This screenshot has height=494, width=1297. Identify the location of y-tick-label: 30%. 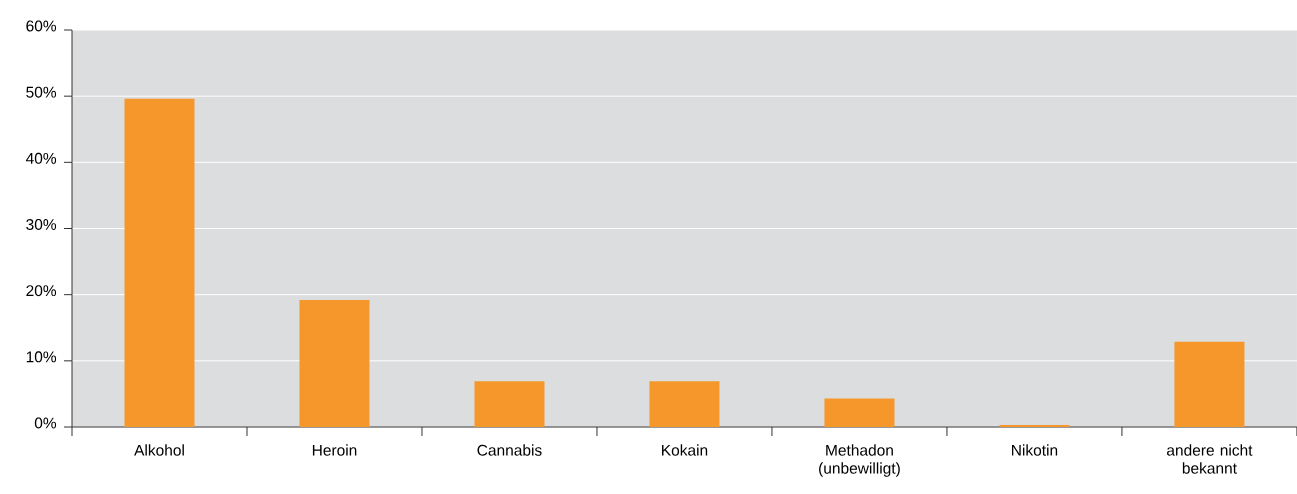
(41, 224).